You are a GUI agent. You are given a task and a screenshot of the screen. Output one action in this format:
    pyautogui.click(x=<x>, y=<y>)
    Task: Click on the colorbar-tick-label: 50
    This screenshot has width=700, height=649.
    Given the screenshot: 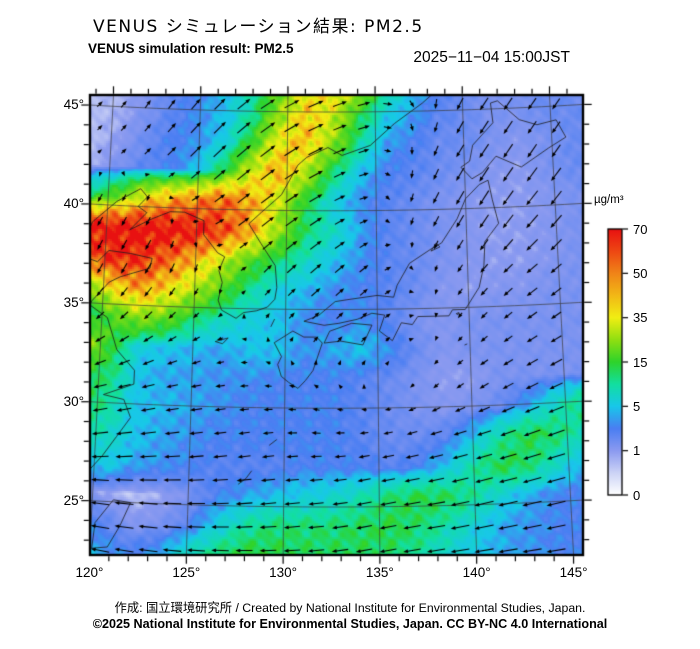 What is the action you would take?
    pyautogui.click(x=640, y=273)
    